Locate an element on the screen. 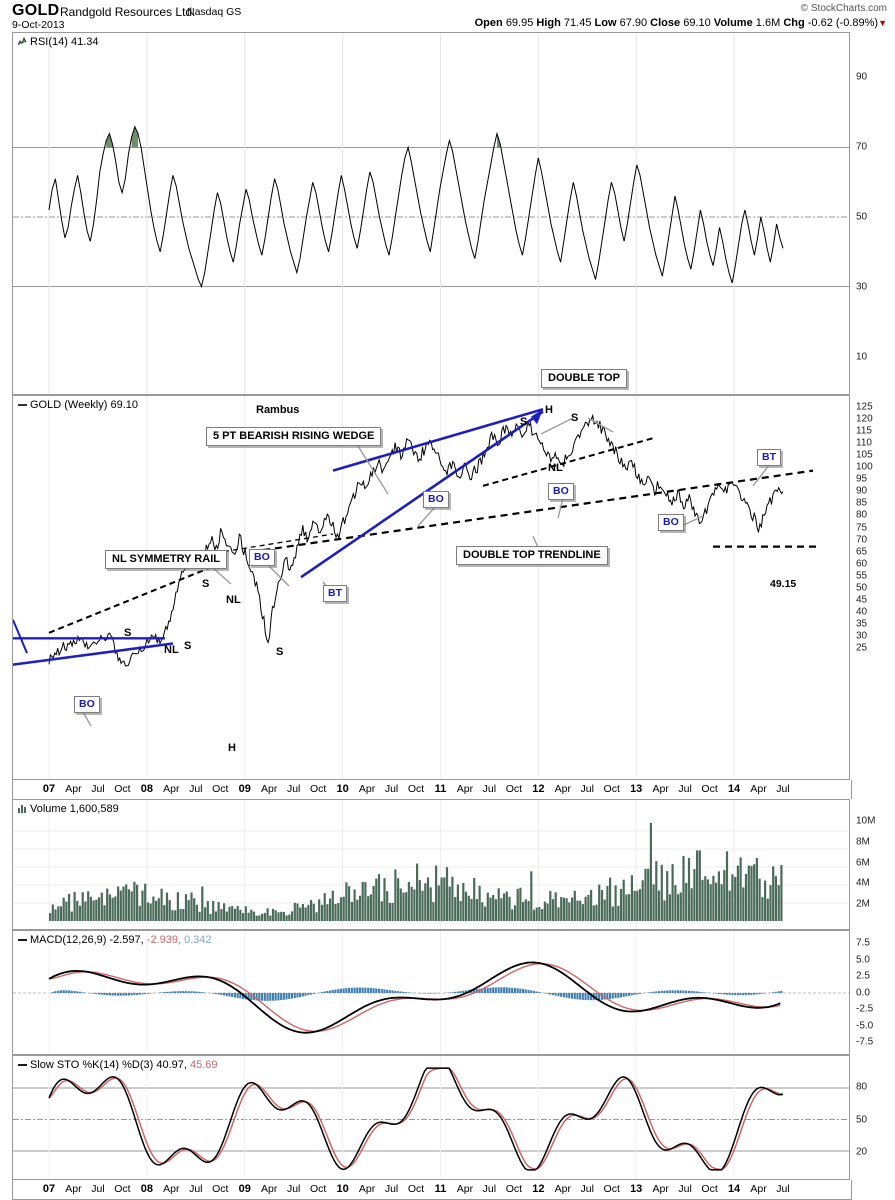 The height and width of the screenshot is (1200, 895). callout-bt-1: BT is located at coordinates (335, 593).